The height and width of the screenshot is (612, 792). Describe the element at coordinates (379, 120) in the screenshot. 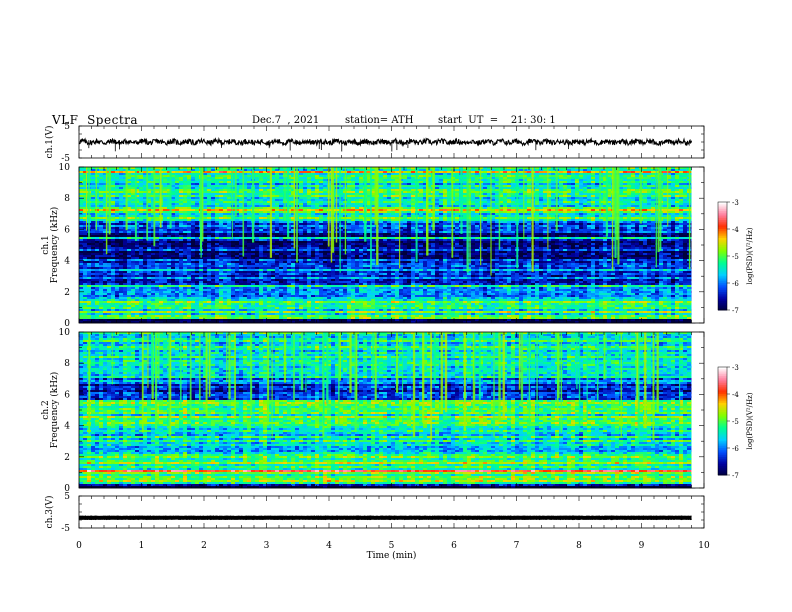

I see `station-label: station= ATH` at that location.